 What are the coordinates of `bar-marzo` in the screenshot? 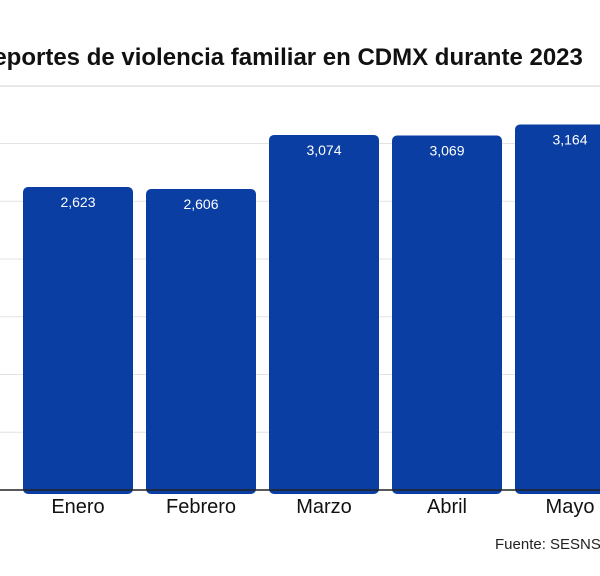 It's located at (324, 314).